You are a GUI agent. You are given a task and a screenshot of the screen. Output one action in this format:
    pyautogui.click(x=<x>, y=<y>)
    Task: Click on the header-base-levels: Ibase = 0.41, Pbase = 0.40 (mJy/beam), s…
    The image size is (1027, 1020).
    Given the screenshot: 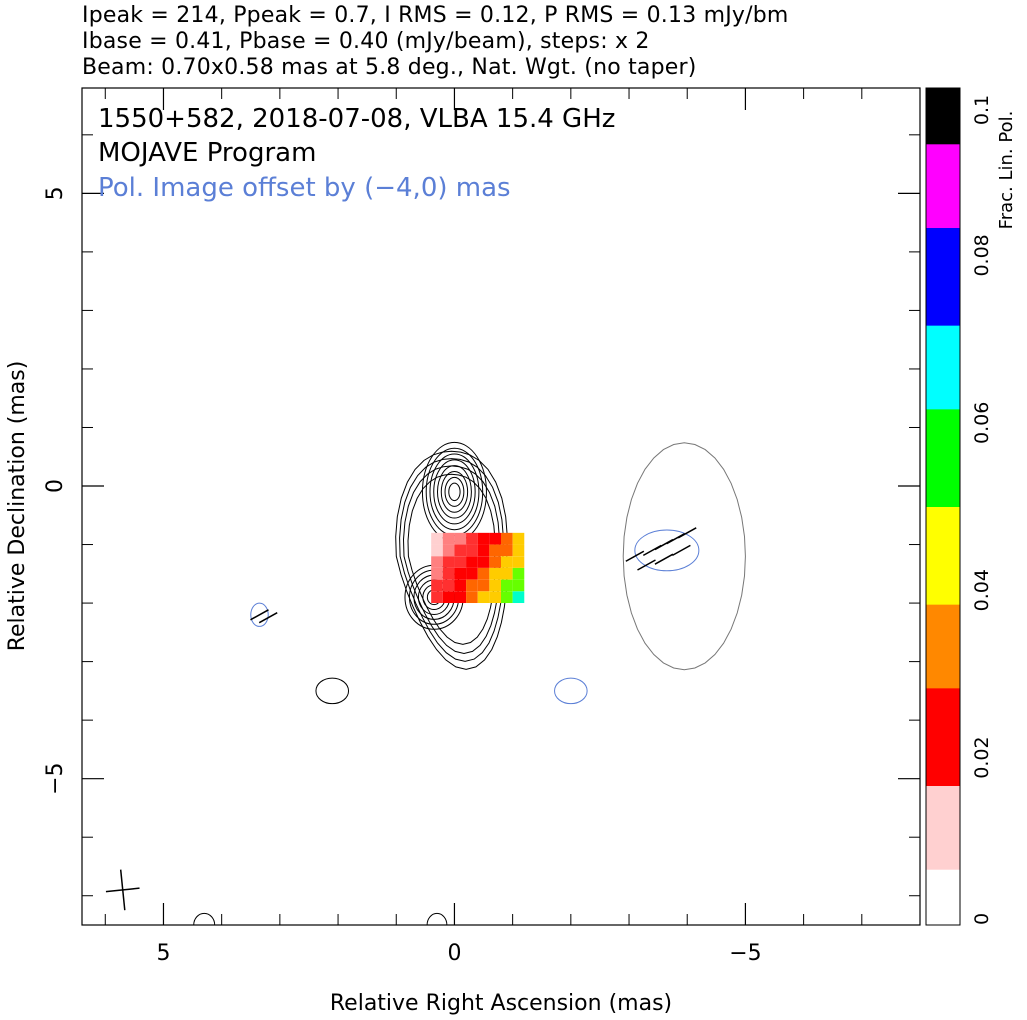 What is the action you would take?
    pyautogui.click(x=366, y=41)
    